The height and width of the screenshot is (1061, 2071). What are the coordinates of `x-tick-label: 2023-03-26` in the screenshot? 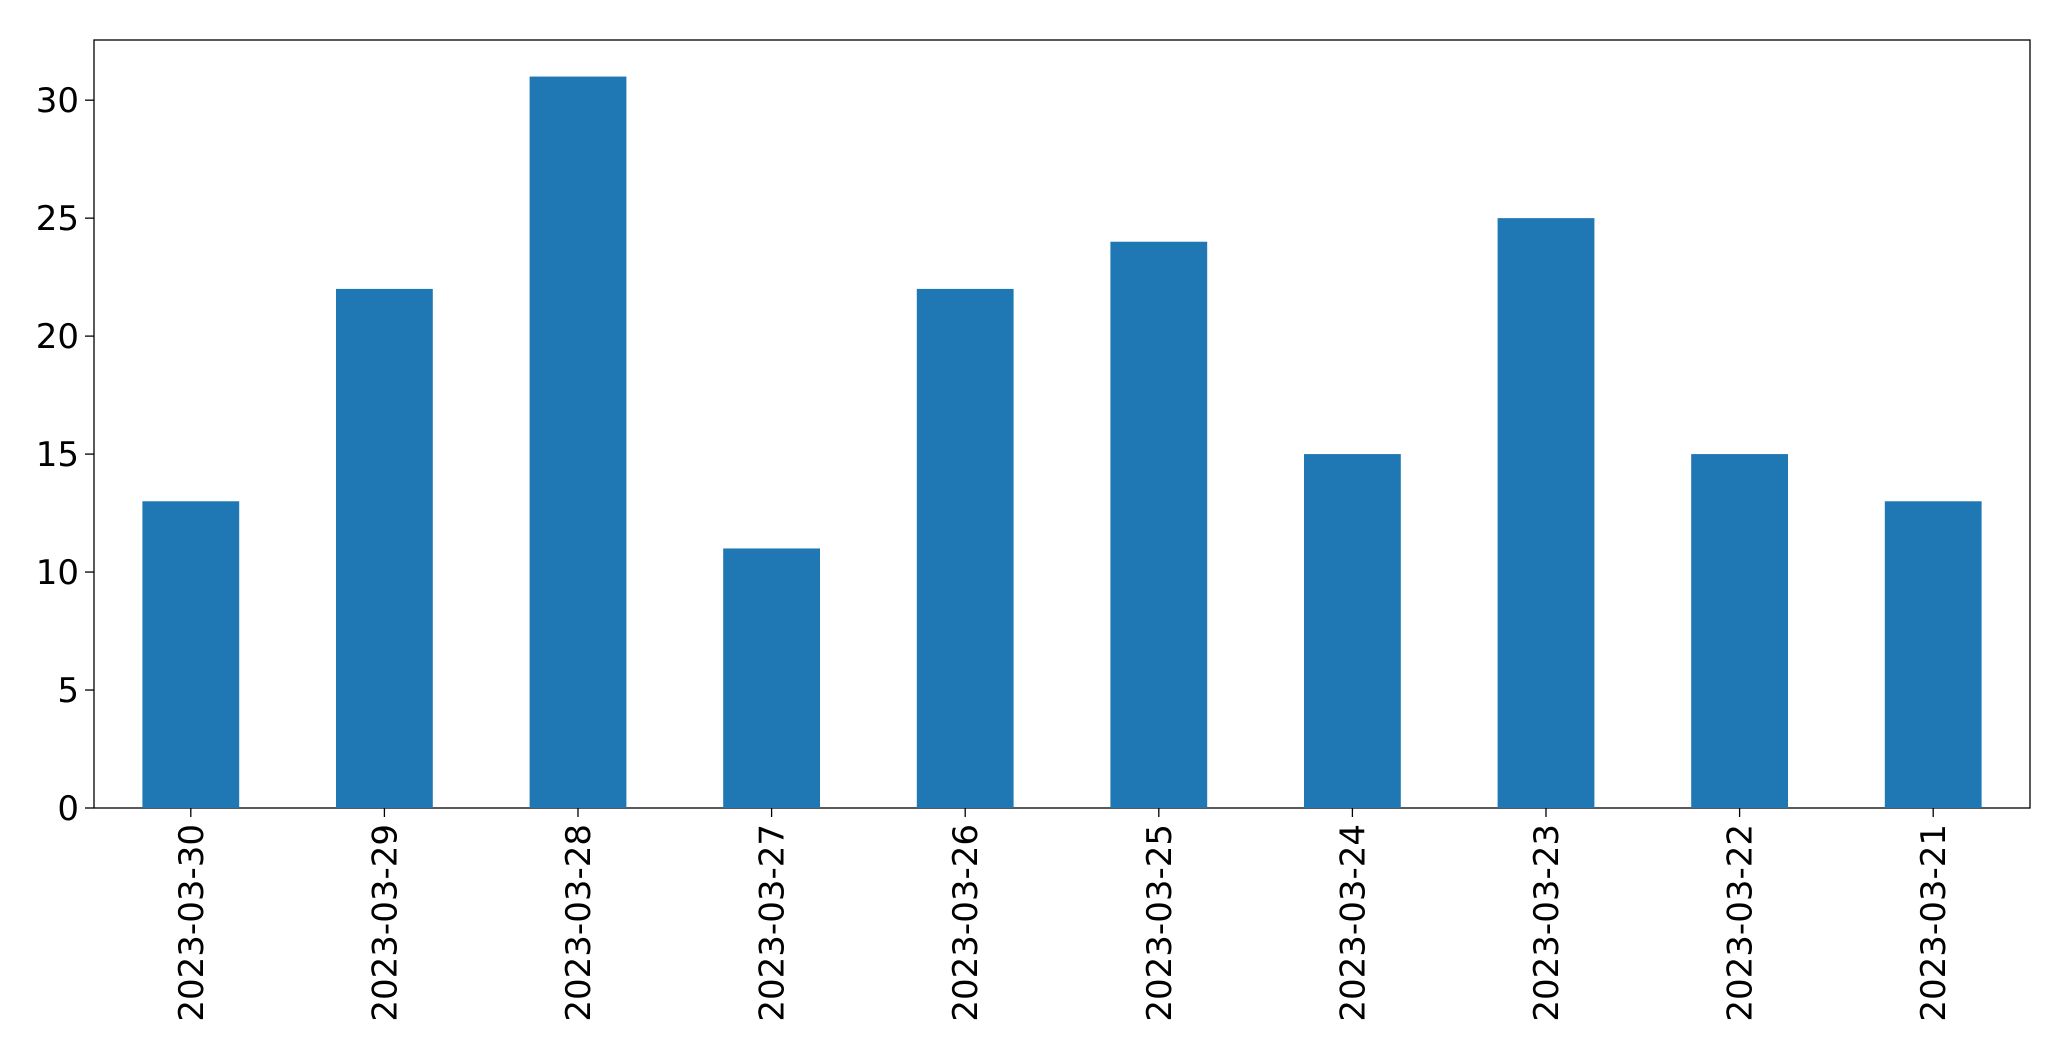 It's located at (966, 923).